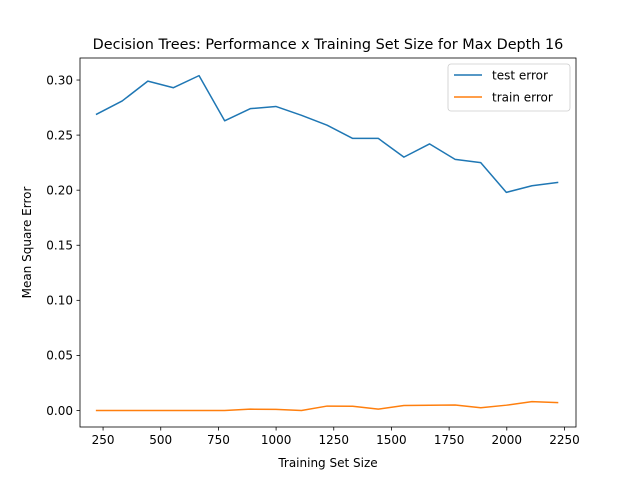  What do you see at coordinates (103, 440) in the screenshot?
I see `x-tick-label: 250` at bounding box center [103, 440].